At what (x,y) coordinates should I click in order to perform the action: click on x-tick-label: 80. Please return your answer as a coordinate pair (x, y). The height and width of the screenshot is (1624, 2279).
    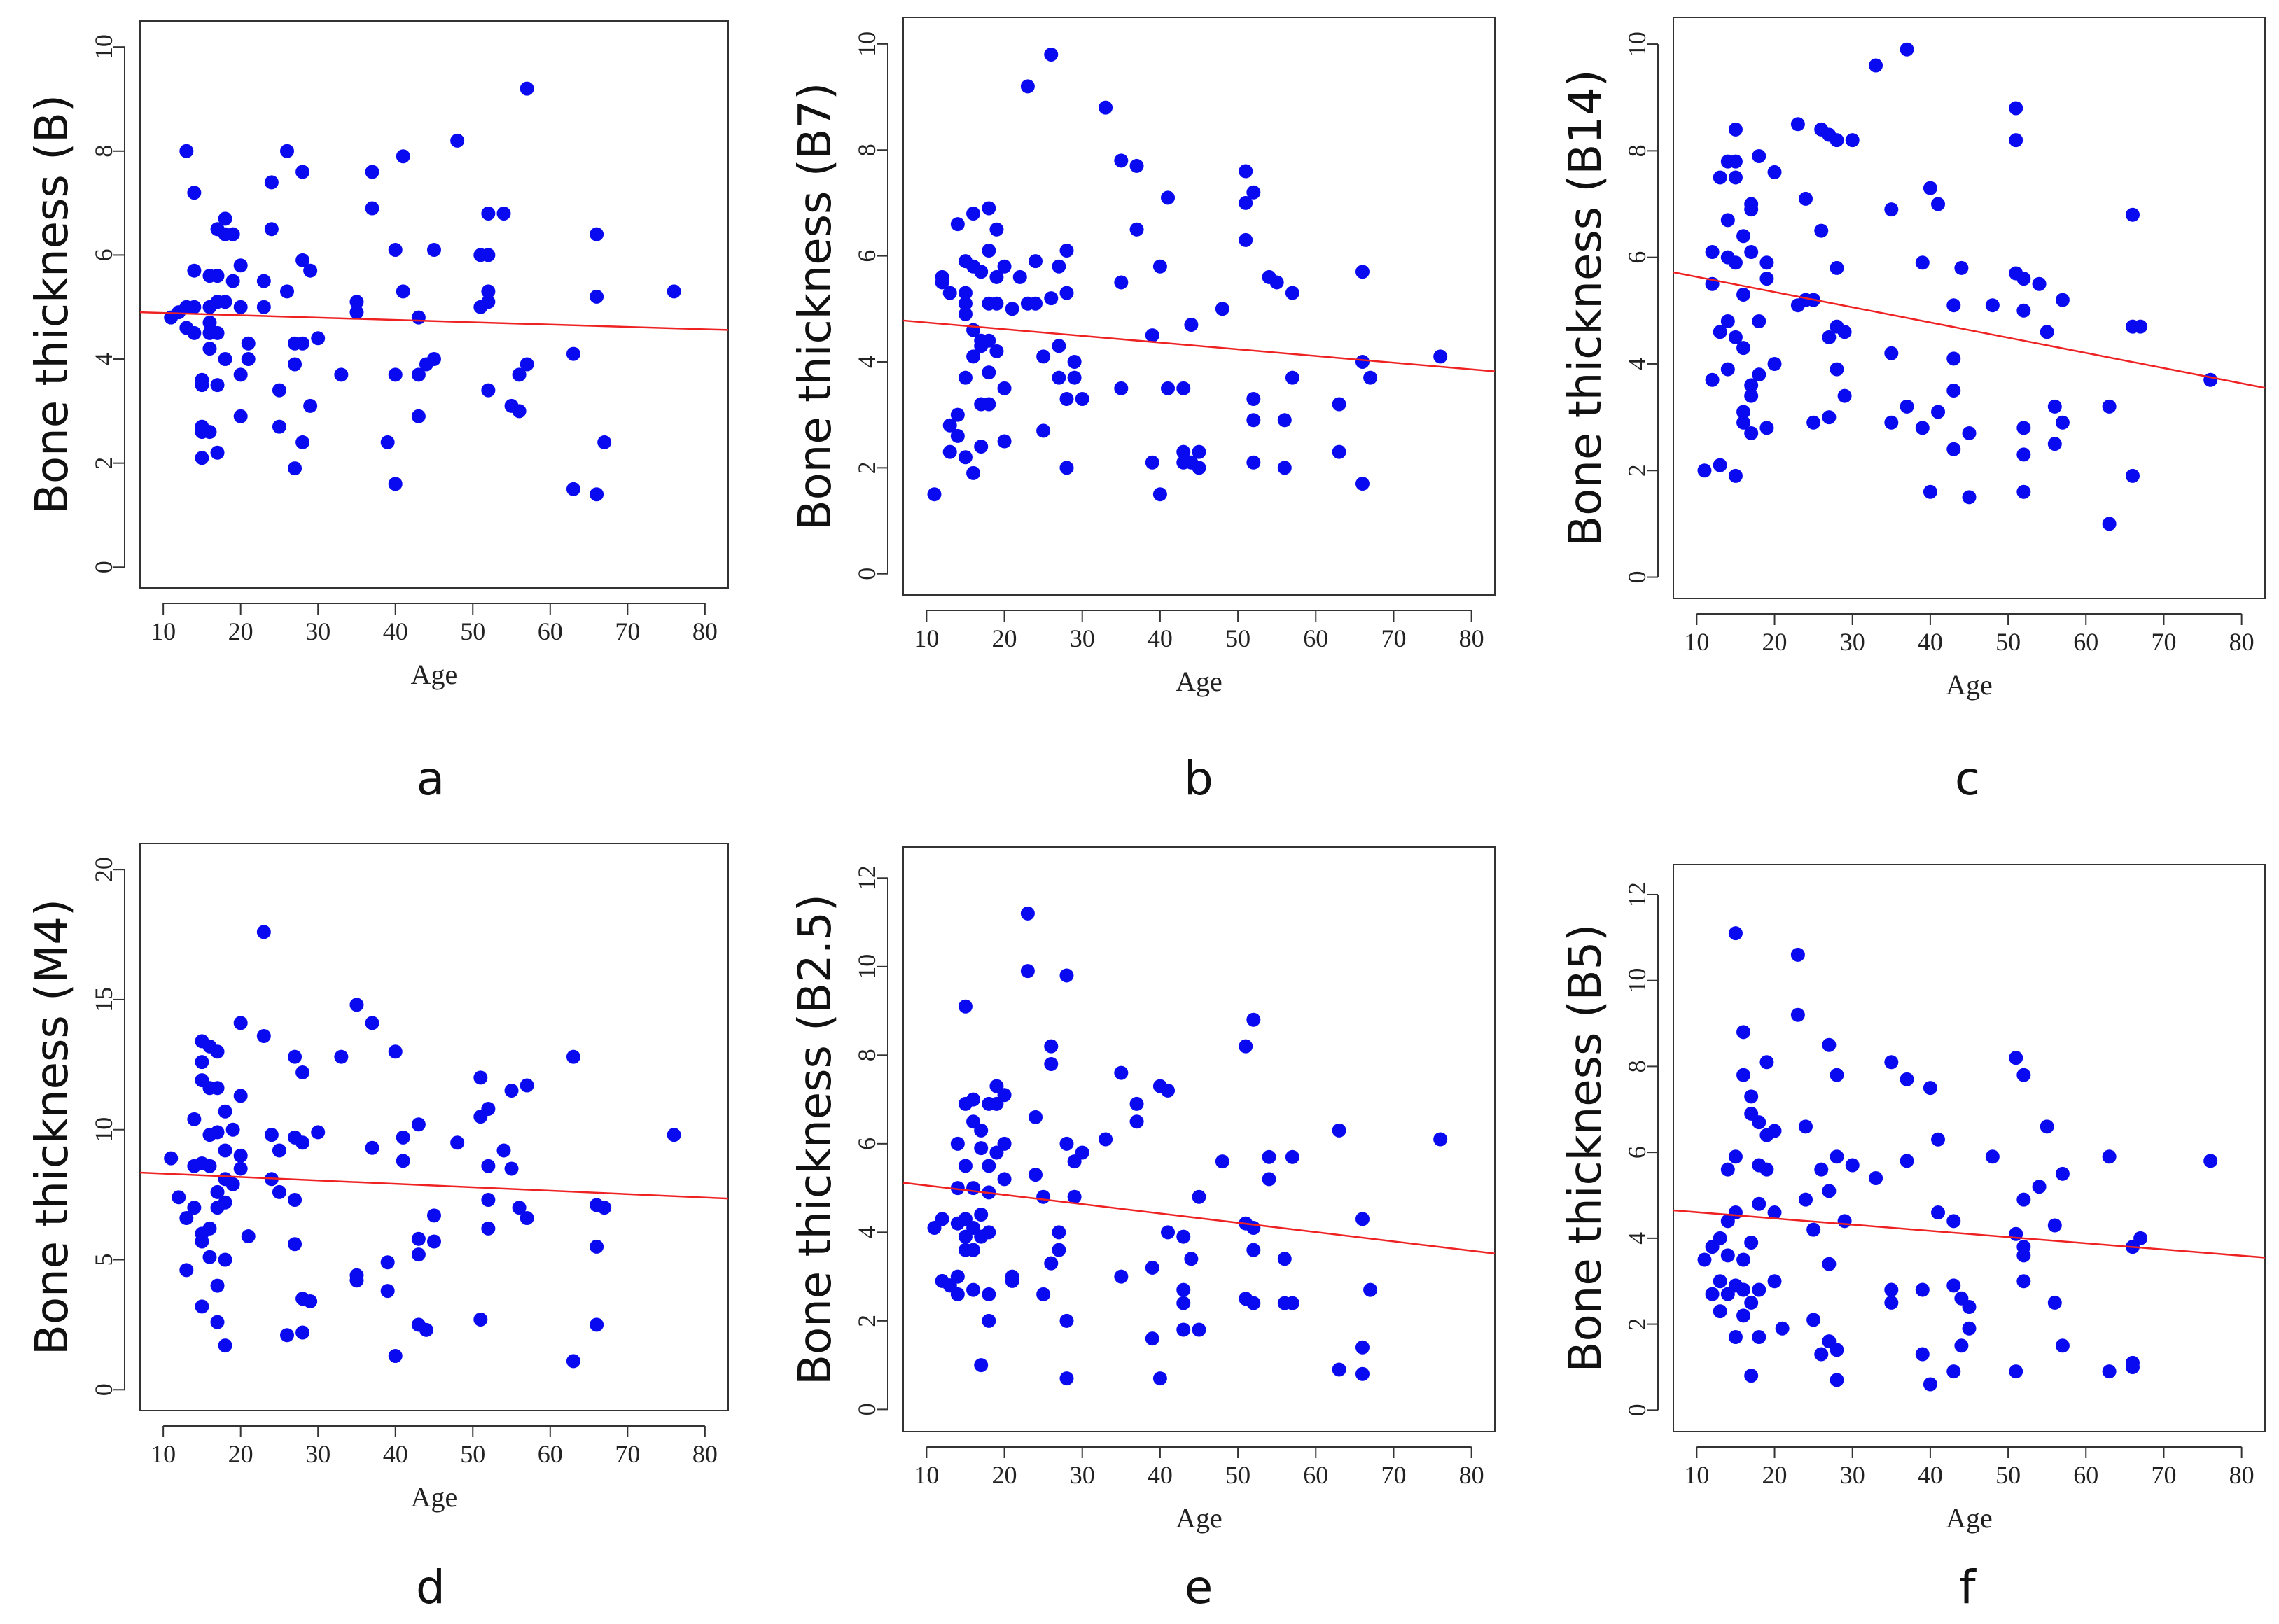
    Looking at the image, I should click on (2241, 1475).